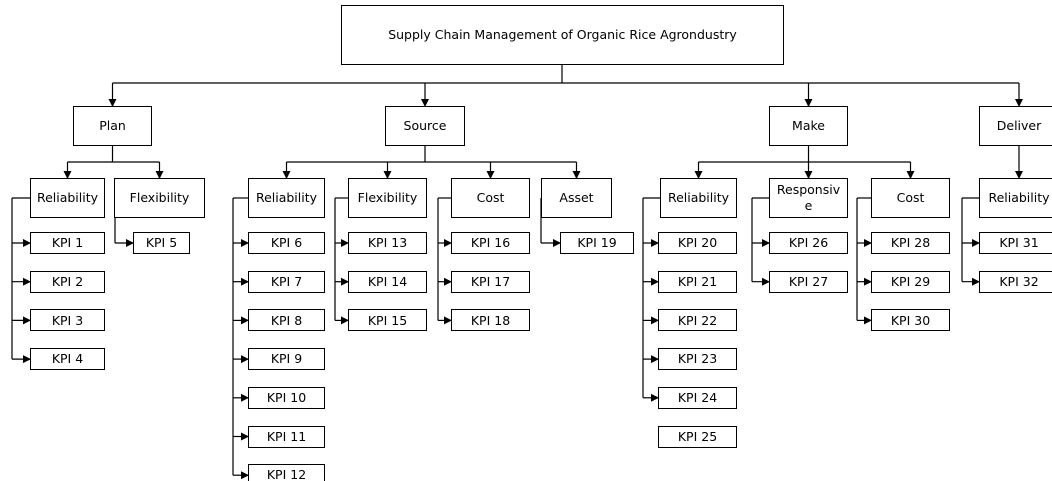  What do you see at coordinates (1015, 281) in the screenshot?
I see `kpi-node: KPI 32` at bounding box center [1015, 281].